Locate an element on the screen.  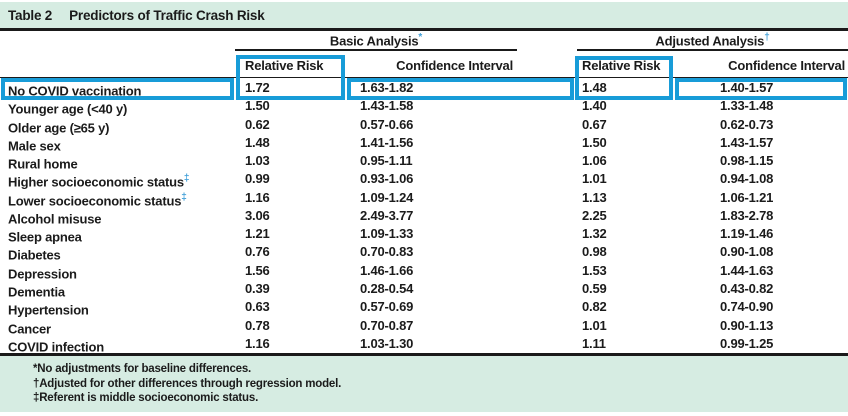
row-label: Younger age (<40 y) is located at coordinates (67, 108).